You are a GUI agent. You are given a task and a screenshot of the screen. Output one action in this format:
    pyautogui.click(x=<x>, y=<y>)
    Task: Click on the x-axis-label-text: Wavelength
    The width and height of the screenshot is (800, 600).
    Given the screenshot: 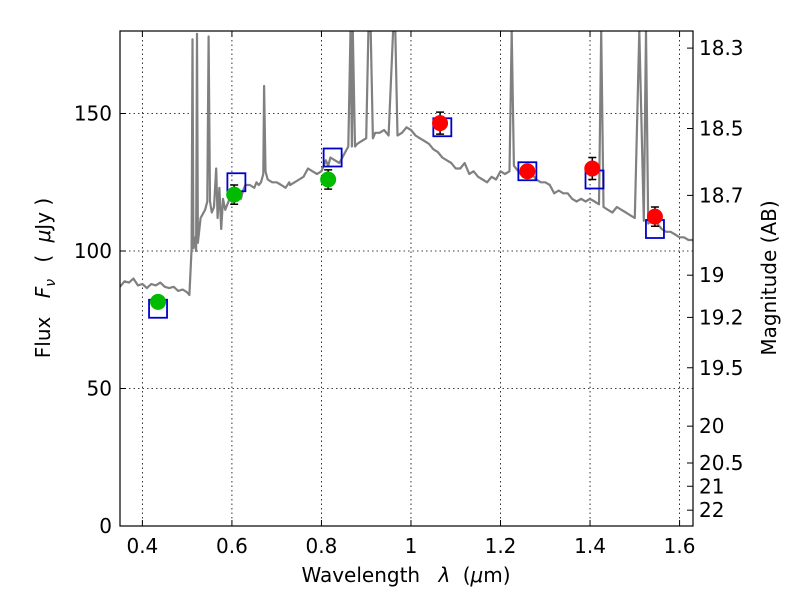 What is the action you would take?
    pyautogui.click(x=360, y=575)
    